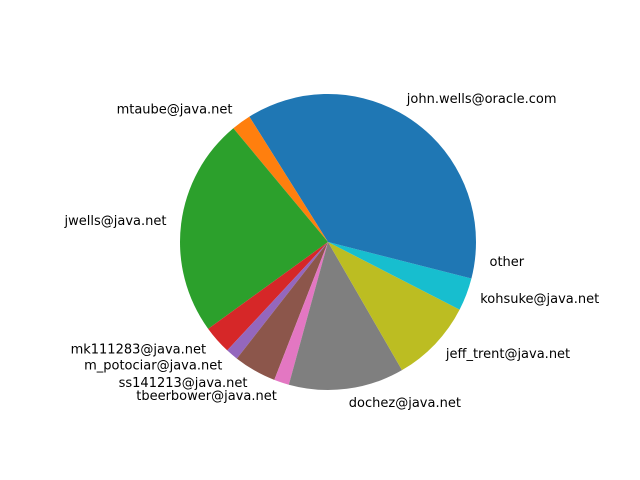 The width and height of the screenshot is (640, 480). Describe the element at coordinates (345, 316) in the screenshot. I see `pie-slice-dochez-java-net` at that location.